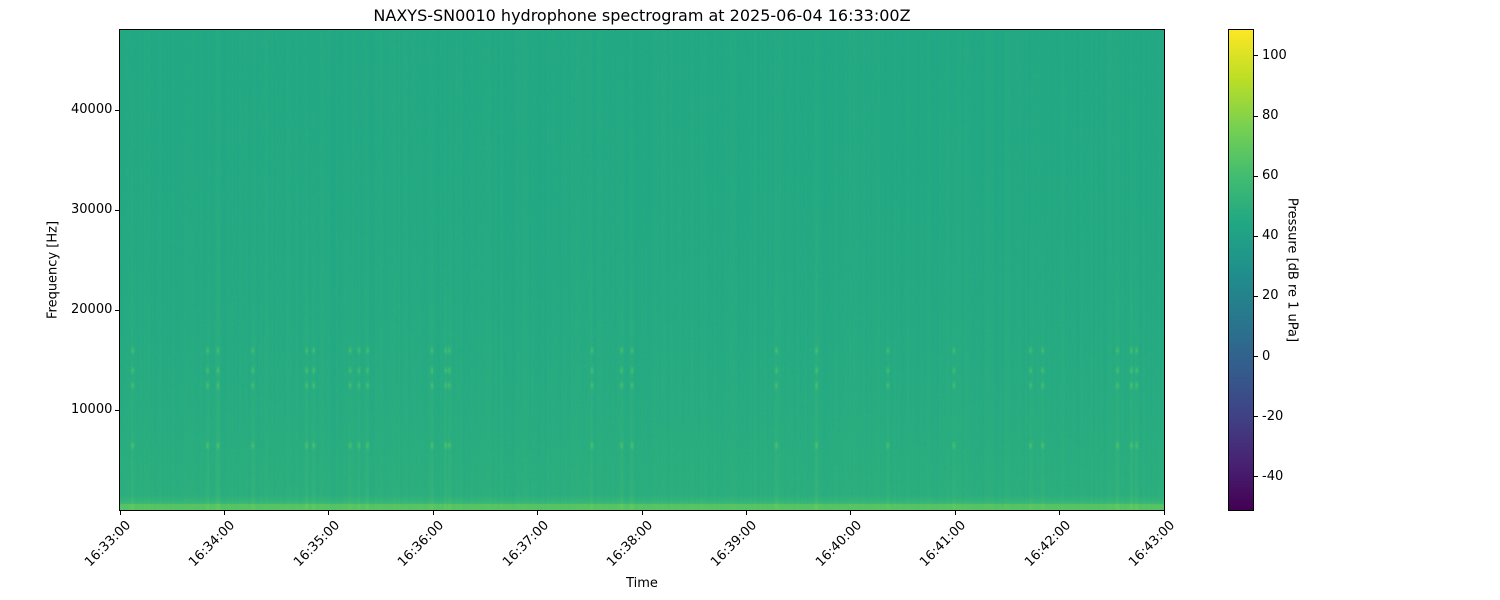 The height and width of the screenshot is (600, 1500). I want to click on y-tick-label: 20000, so click(92, 309).